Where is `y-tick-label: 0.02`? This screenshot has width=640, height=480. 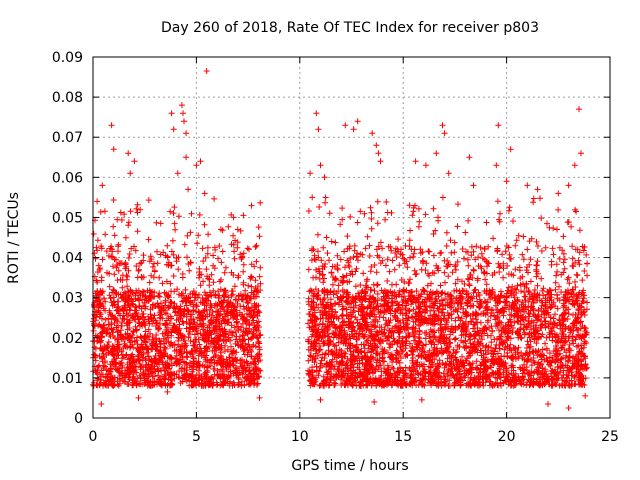 y-tick-label: 0.02 is located at coordinates (67, 339).